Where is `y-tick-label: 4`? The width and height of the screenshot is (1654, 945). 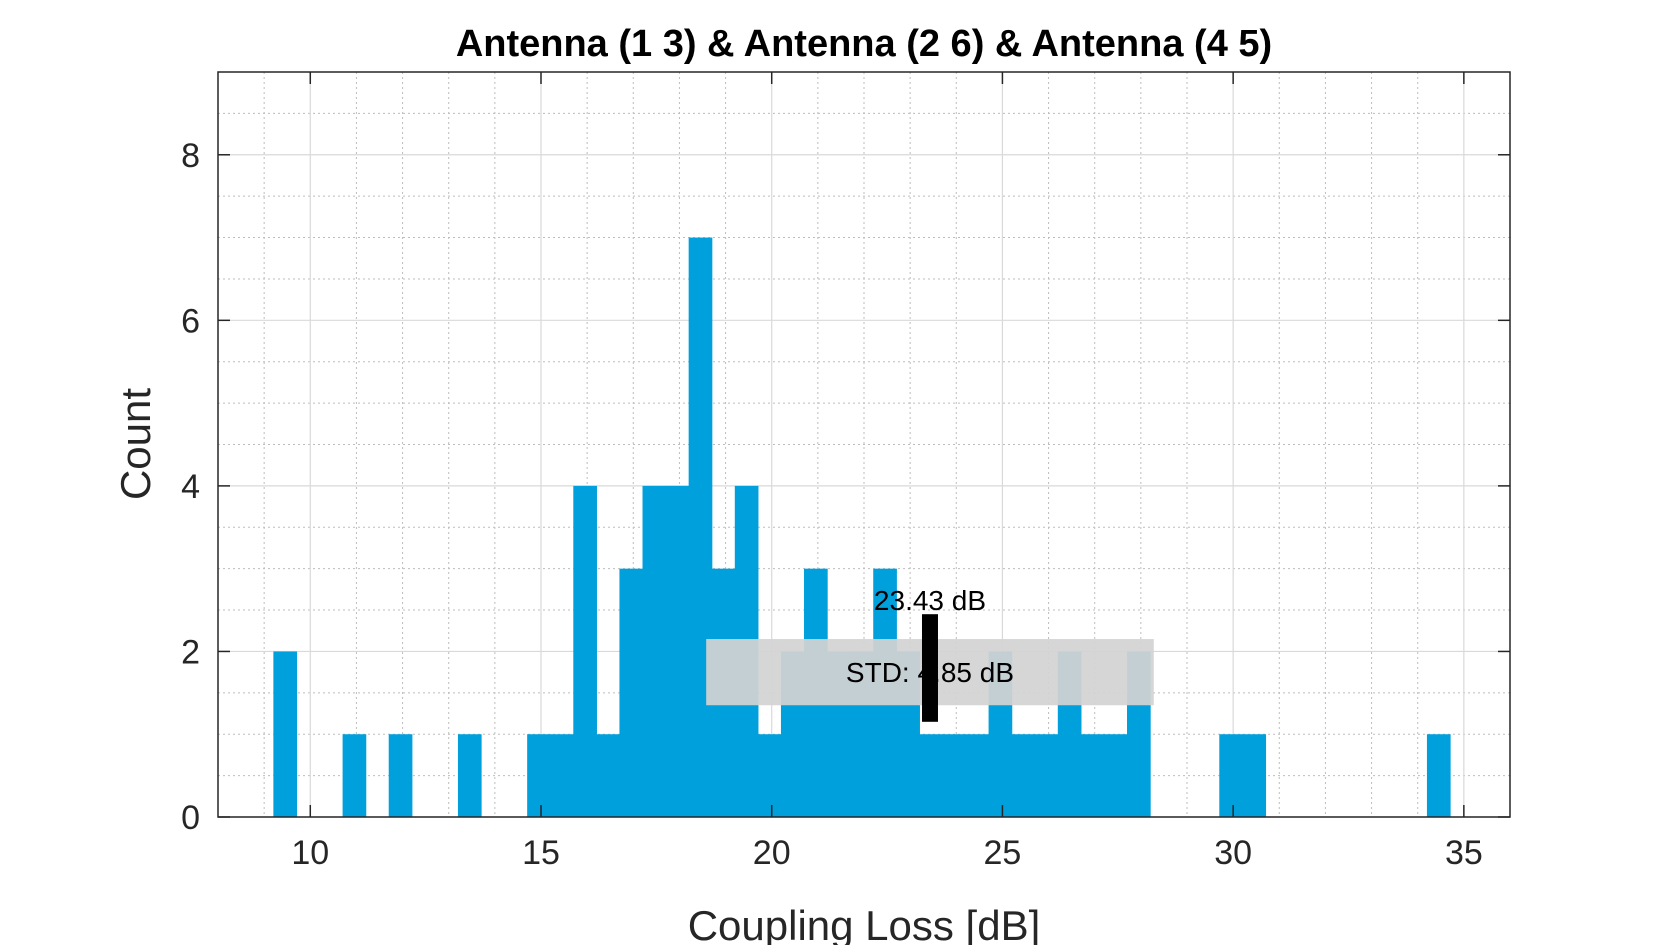 y-tick-label: 4 is located at coordinates (190, 487).